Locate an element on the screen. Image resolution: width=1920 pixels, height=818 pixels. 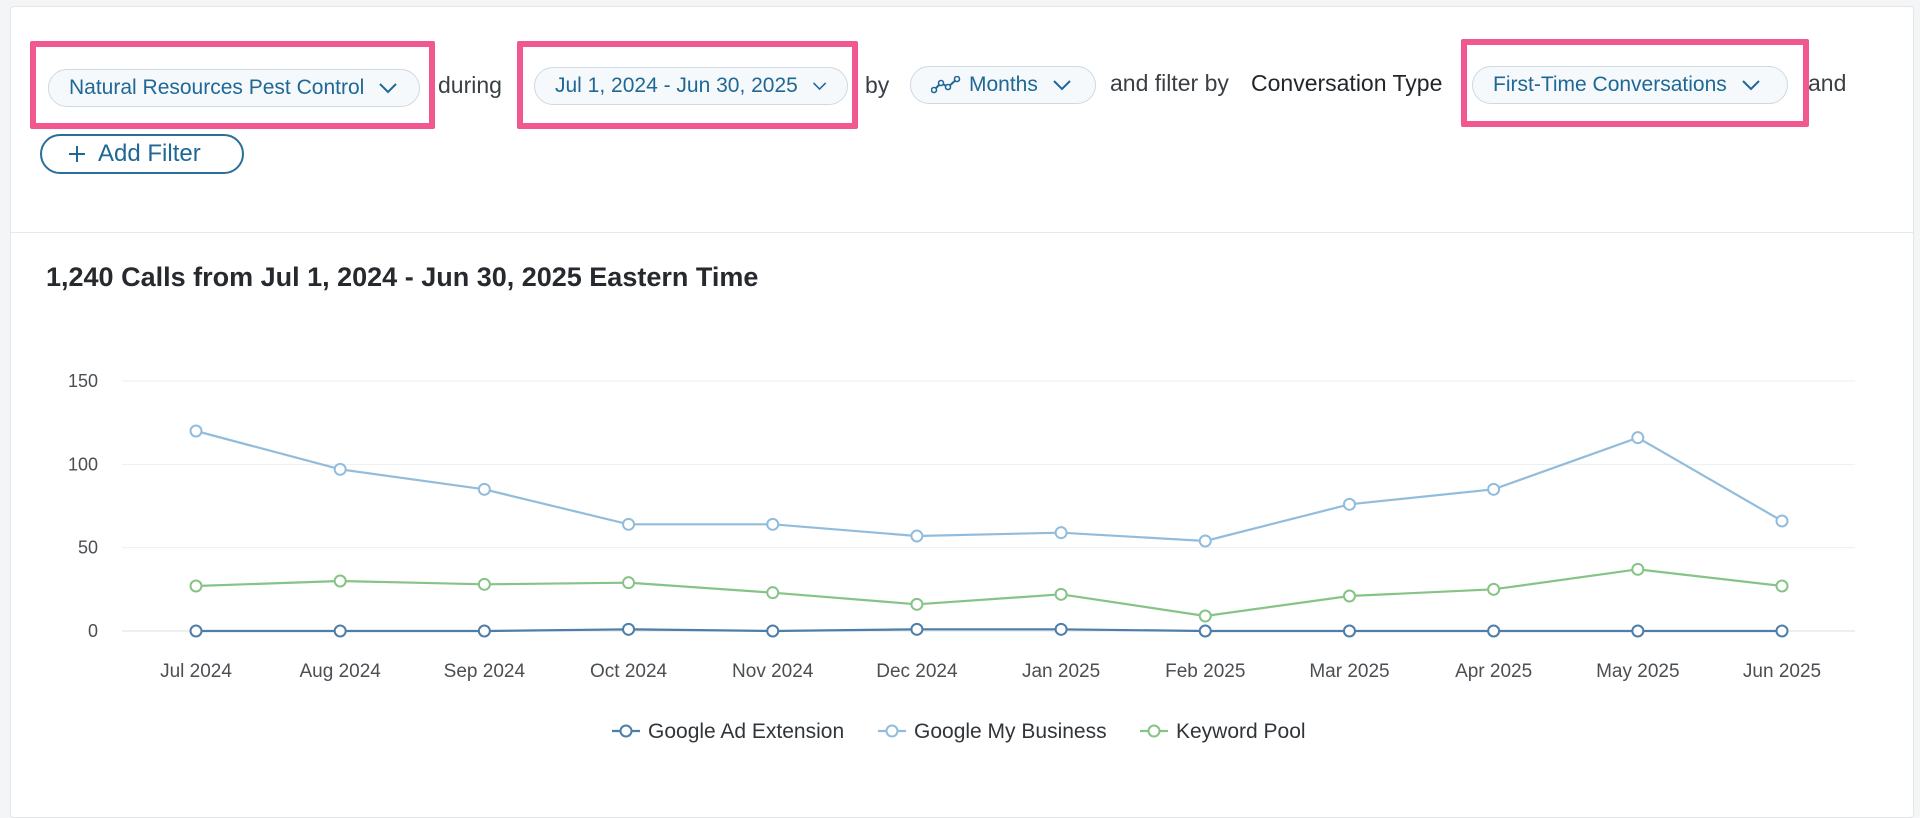
x-tick-label: Sep 2024 is located at coordinates (485, 671).